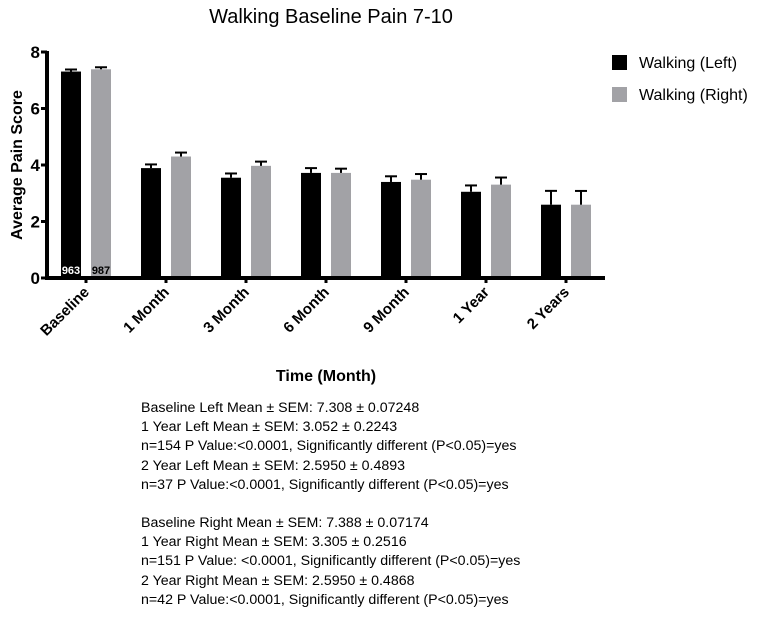 This screenshot has width=767, height=629. Describe the element at coordinates (35, 278) in the screenshot. I see `y-tick-label: 0` at that location.